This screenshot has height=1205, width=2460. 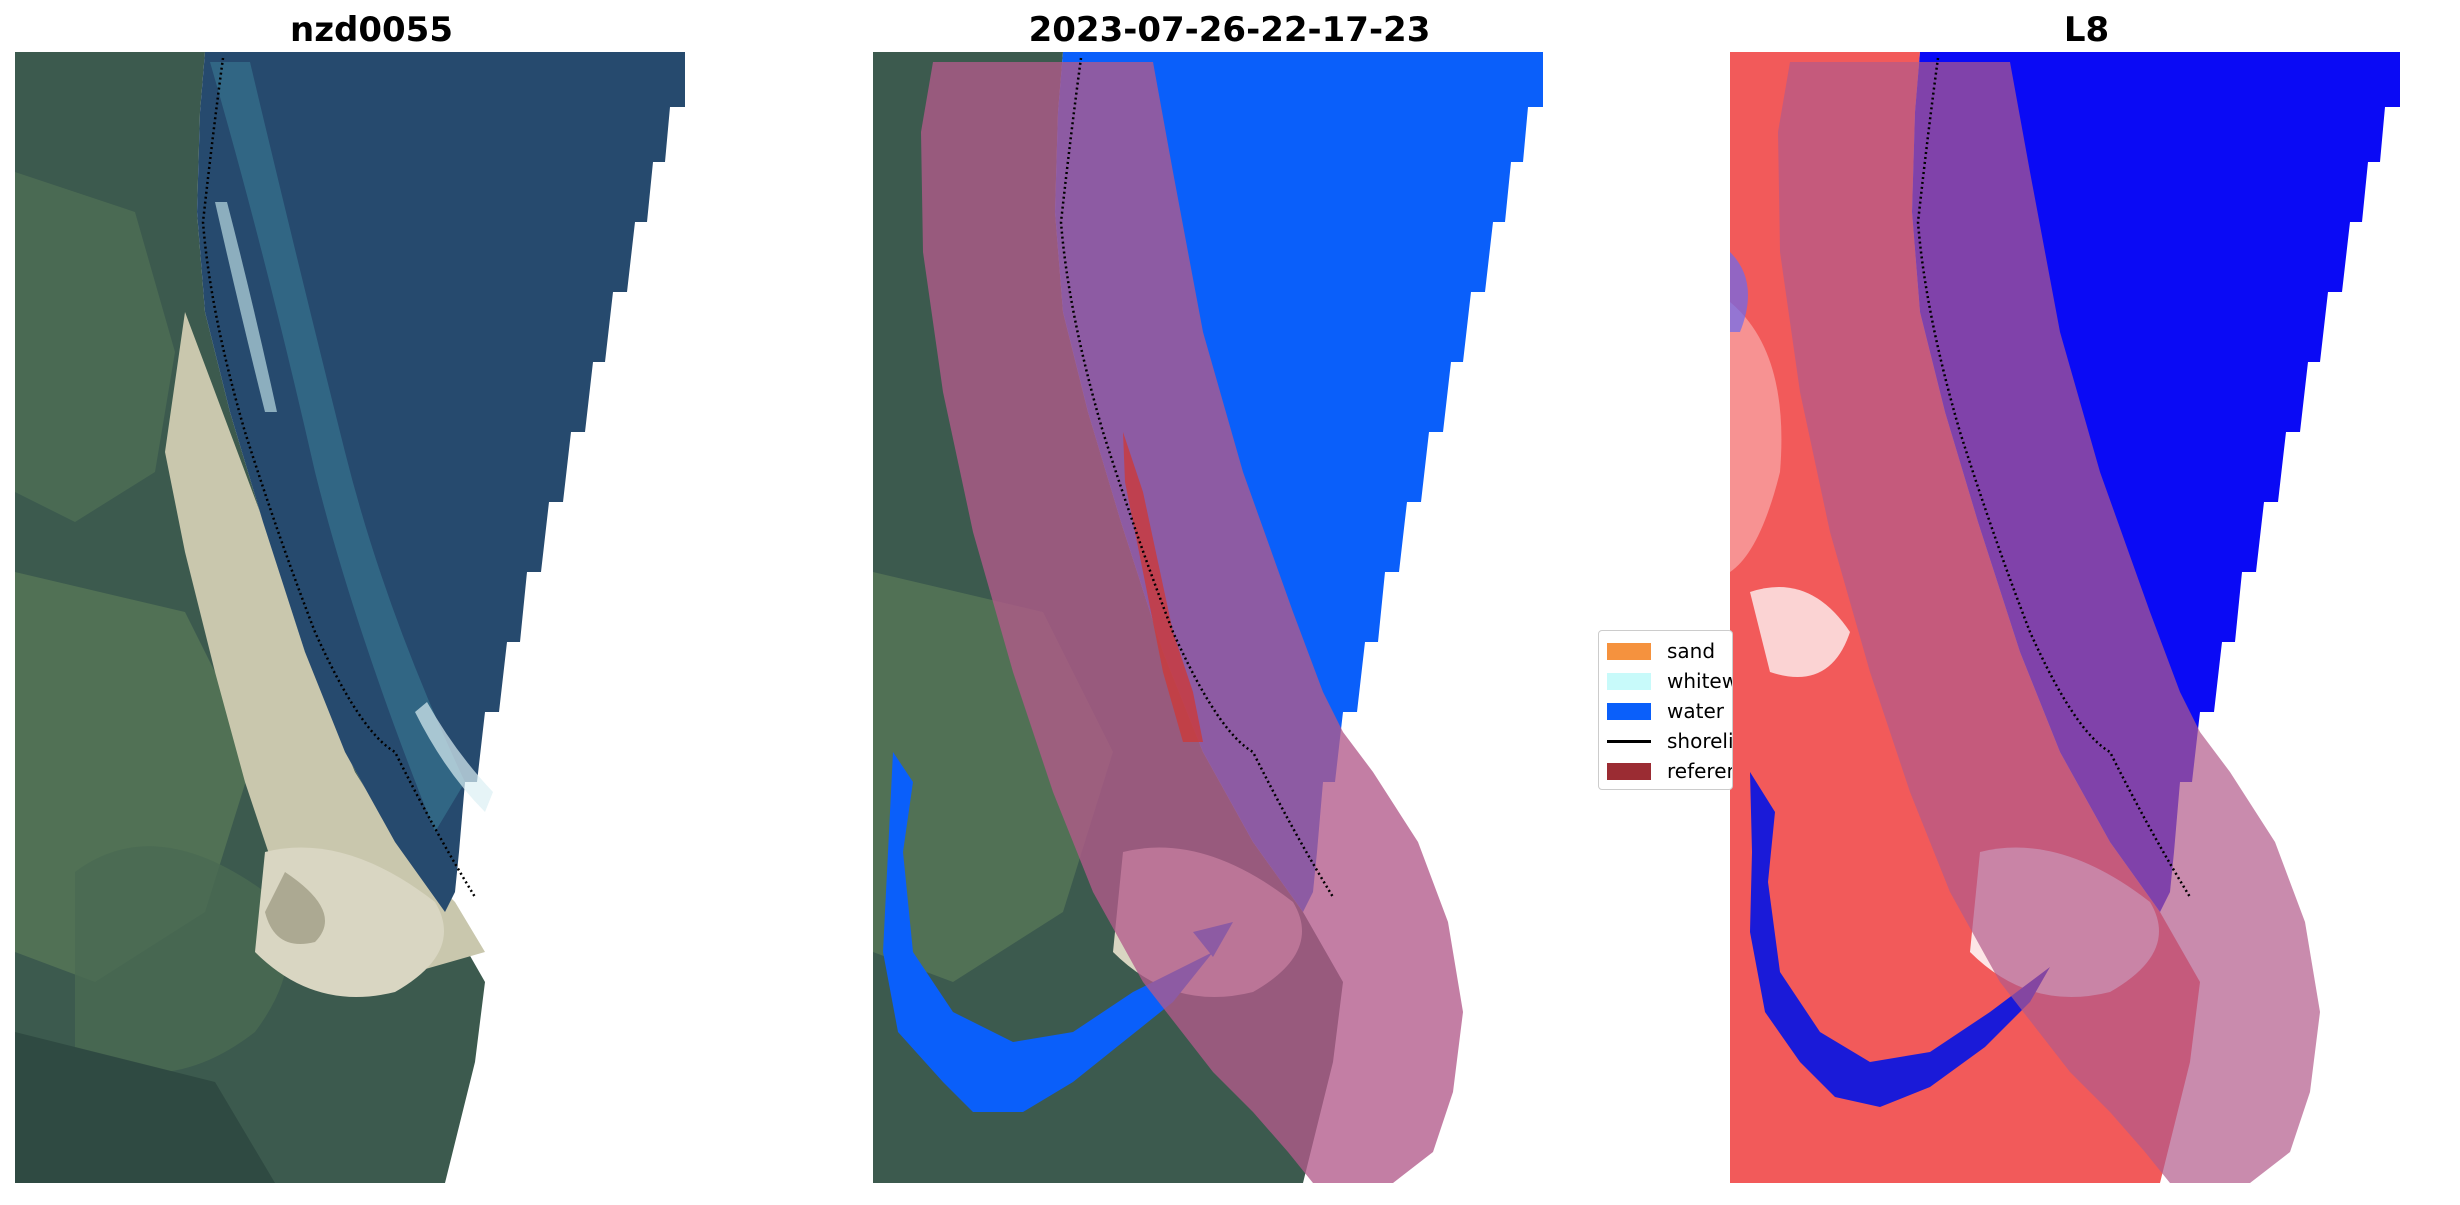 I want to click on legend-item-shoreline: shoreline, so click(x=1670, y=741).